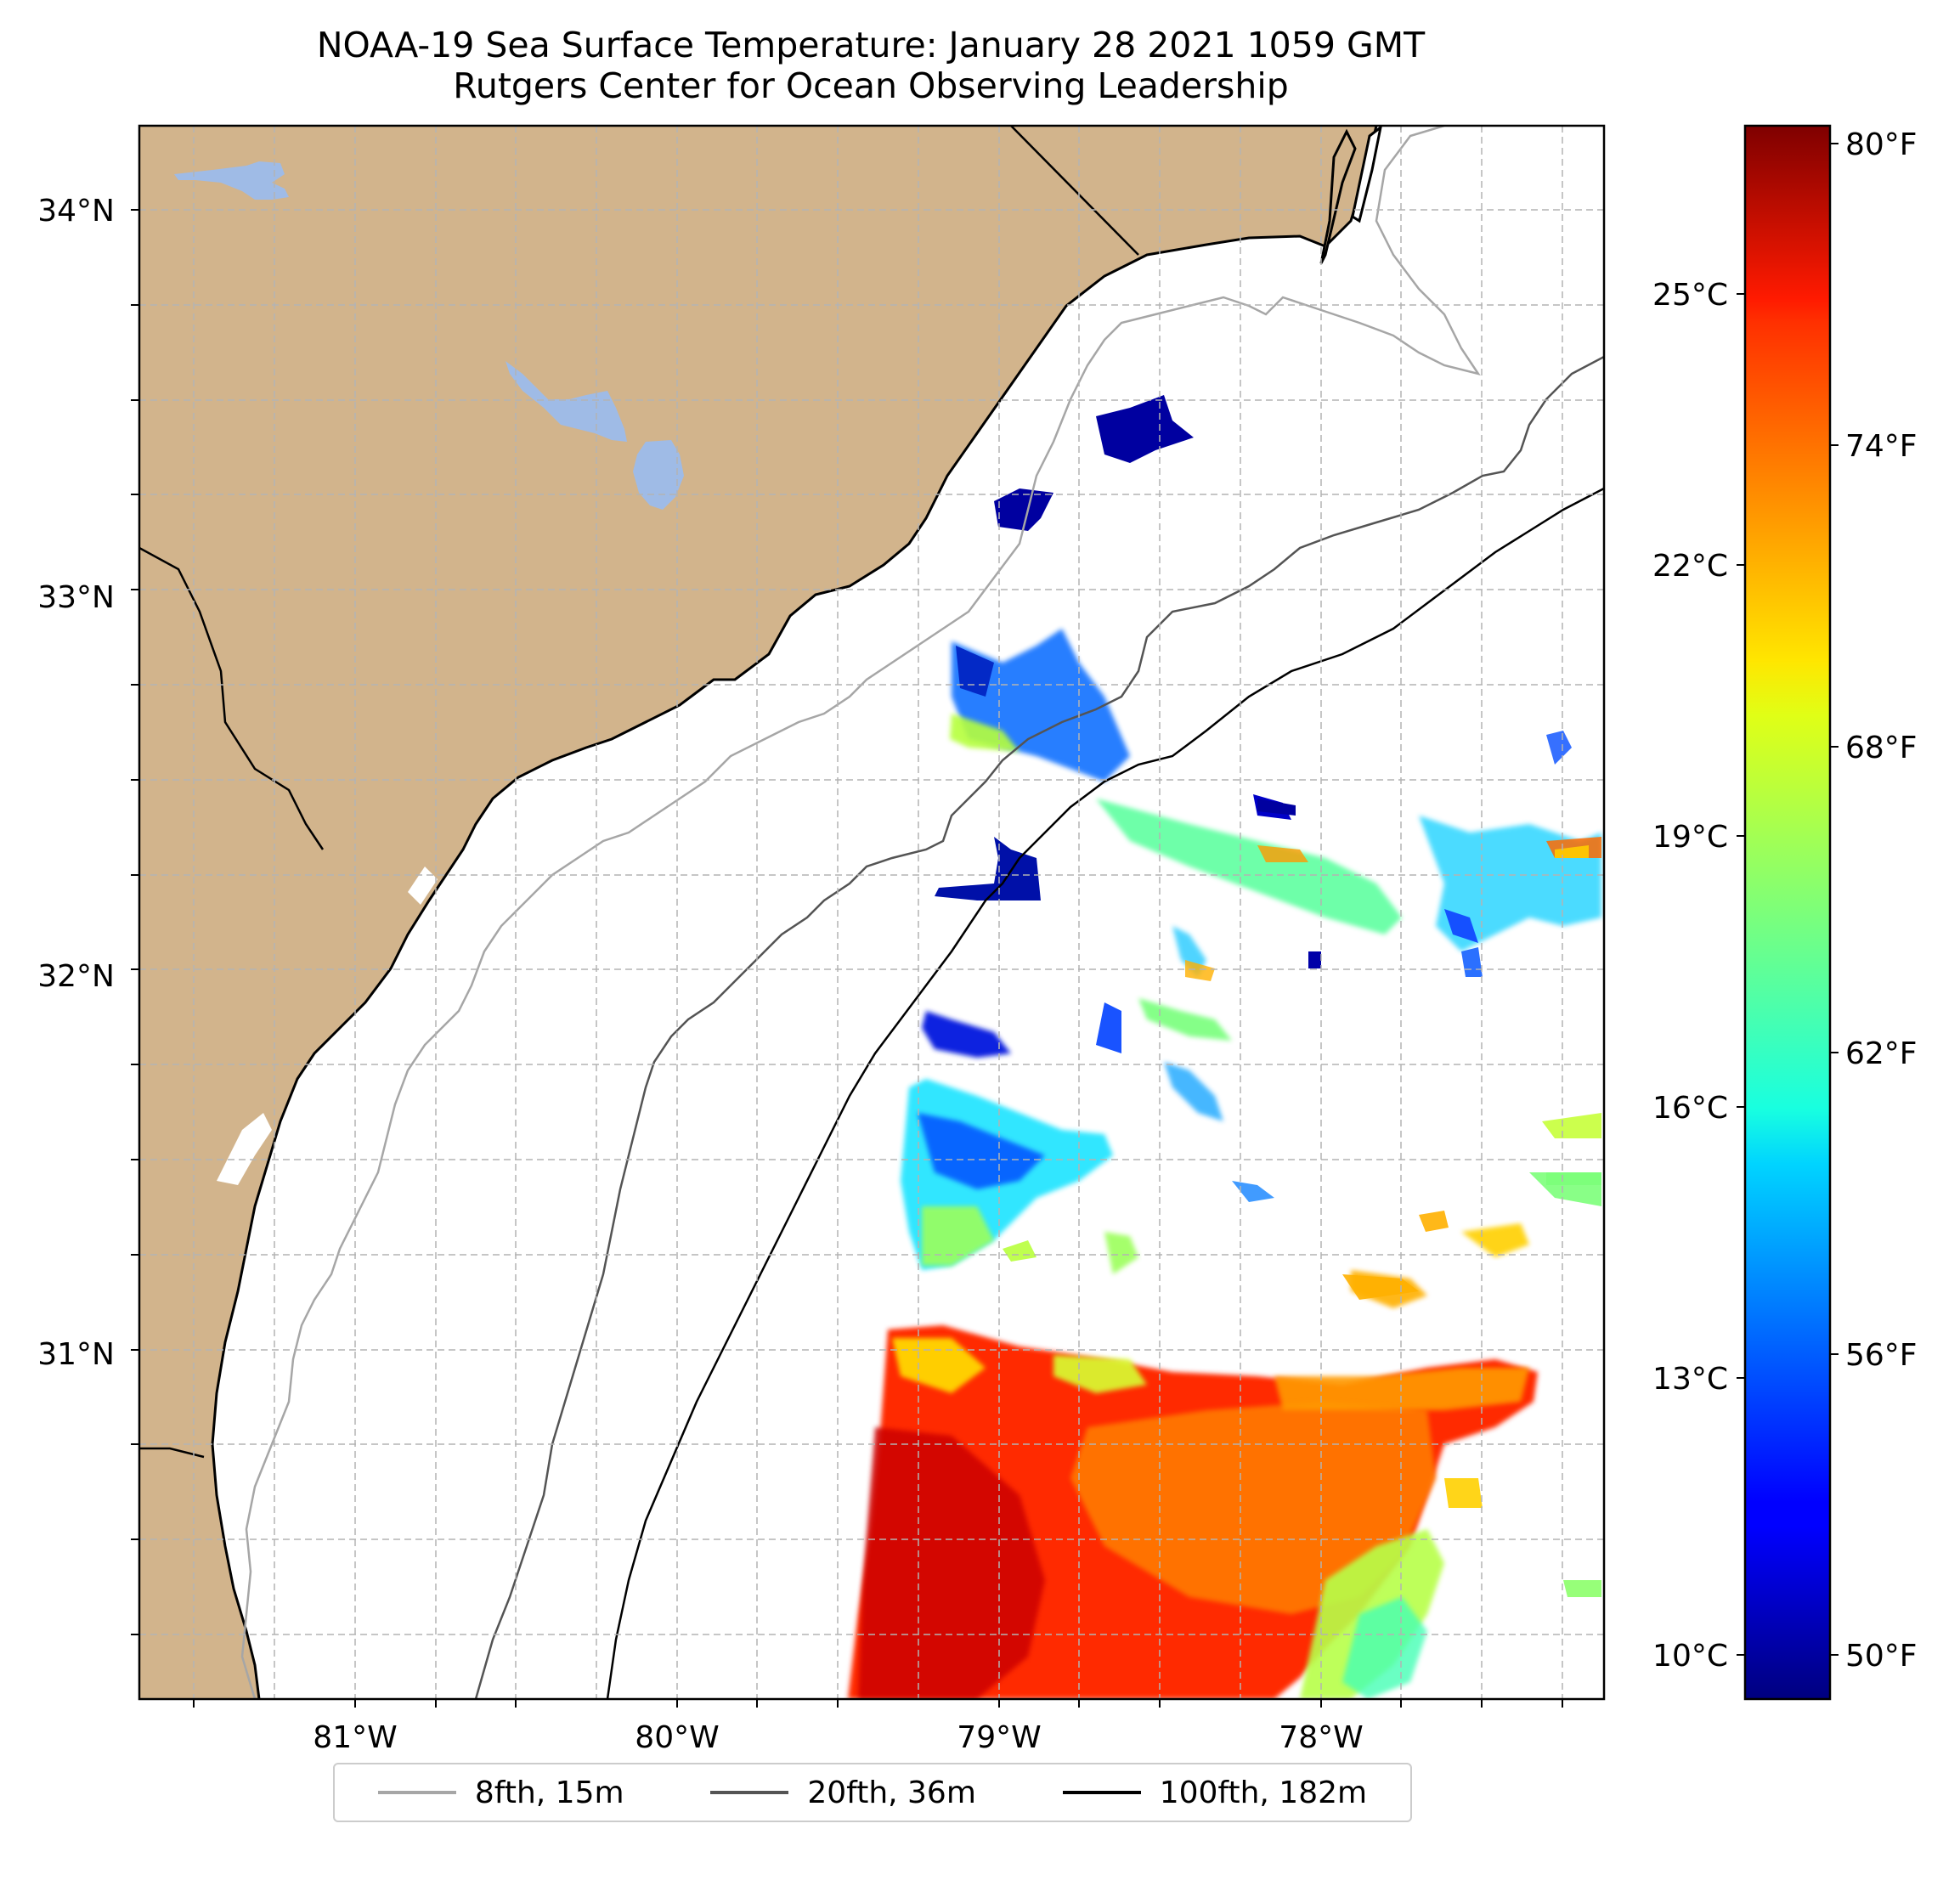  What do you see at coordinates (76, 598) in the screenshot?
I see `lat-label-33: 33°N` at bounding box center [76, 598].